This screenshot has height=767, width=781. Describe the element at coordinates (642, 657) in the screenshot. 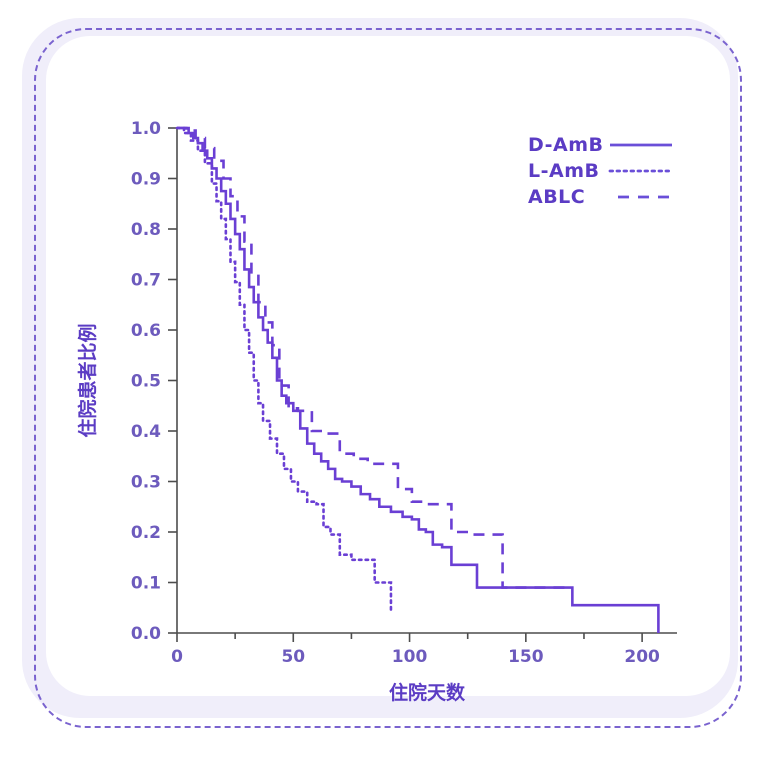

I see `x-tick-label: 200` at that location.